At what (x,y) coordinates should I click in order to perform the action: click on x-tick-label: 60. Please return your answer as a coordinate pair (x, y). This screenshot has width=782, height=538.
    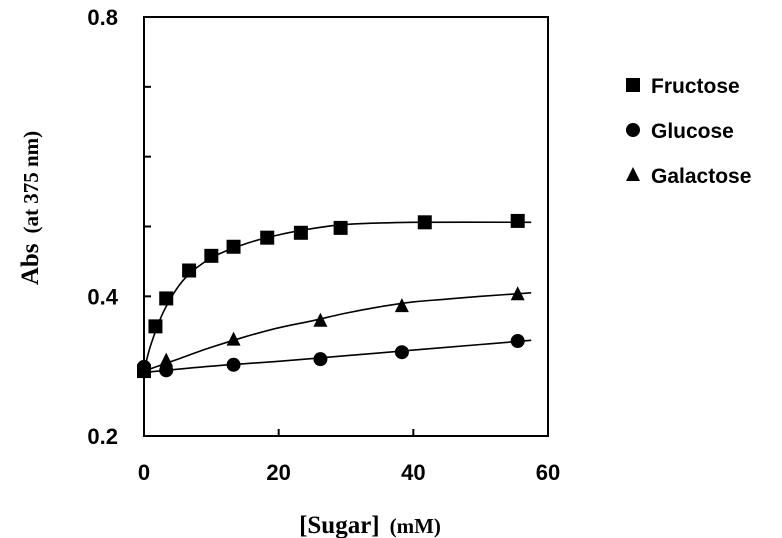
    Looking at the image, I should click on (548, 472).